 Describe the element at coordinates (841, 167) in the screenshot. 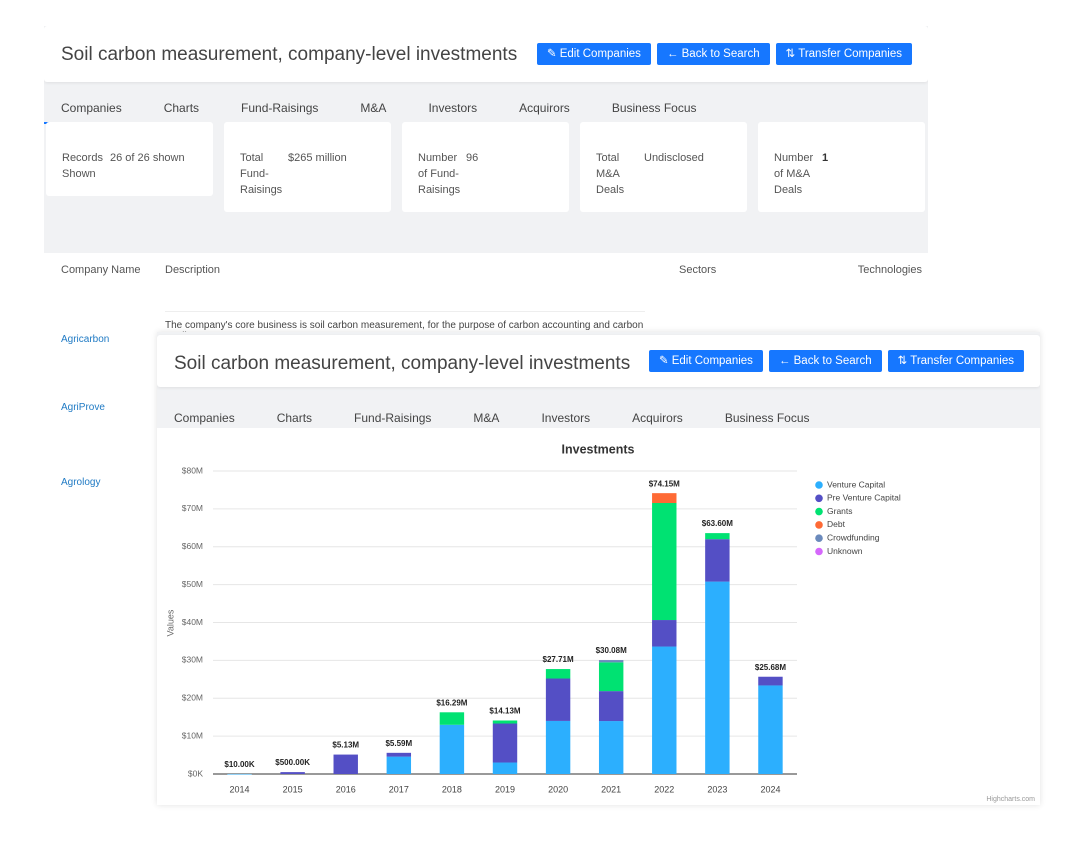

I see `stat-card: Number of M&A Deals 1` at that location.